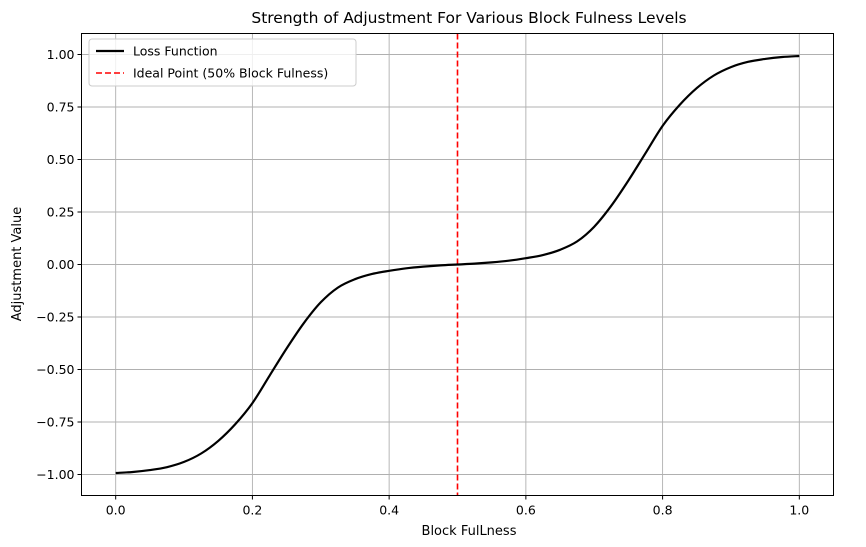 This screenshot has height=547, width=866. What do you see at coordinates (55, 317) in the screenshot?
I see `y-tick-label: −0.25` at bounding box center [55, 317].